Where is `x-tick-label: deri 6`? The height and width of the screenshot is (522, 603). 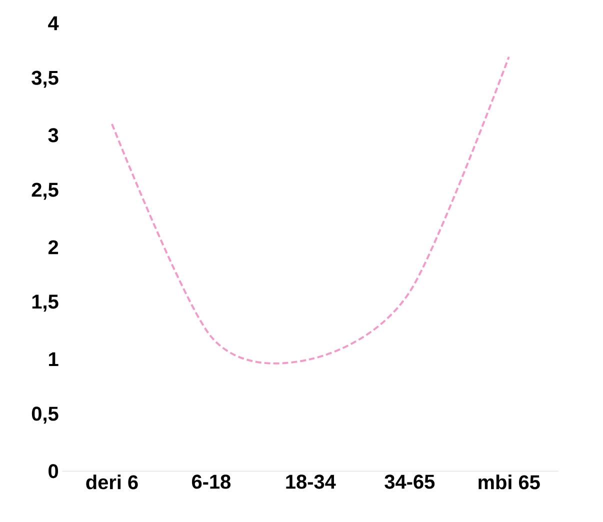 x-tick-label: deri 6 is located at coordinates (112, 482).